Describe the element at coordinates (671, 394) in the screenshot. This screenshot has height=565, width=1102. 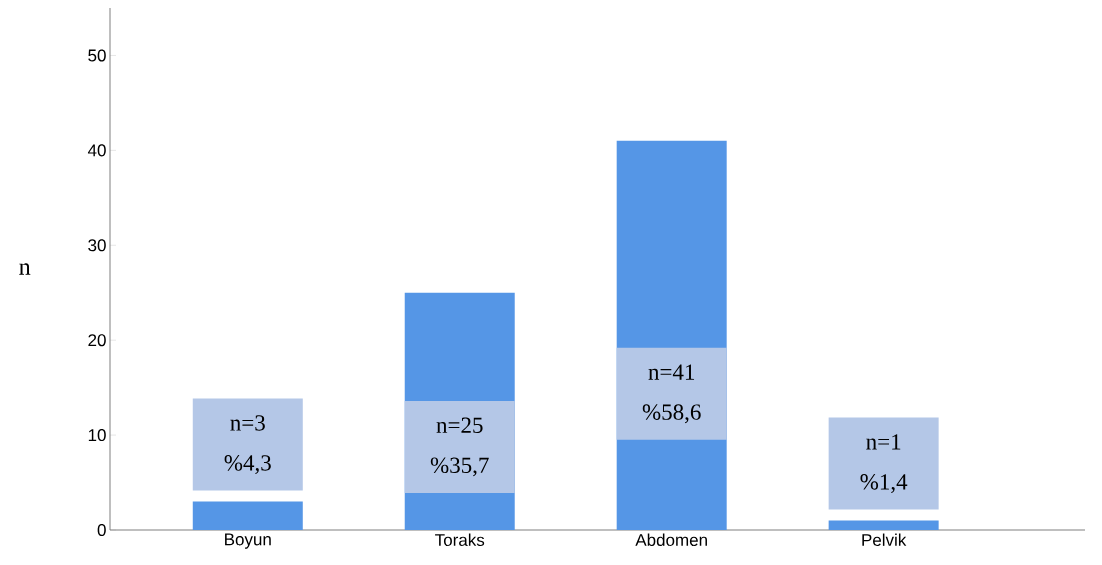
I see `data-label: n=41 %58,6` at that location.